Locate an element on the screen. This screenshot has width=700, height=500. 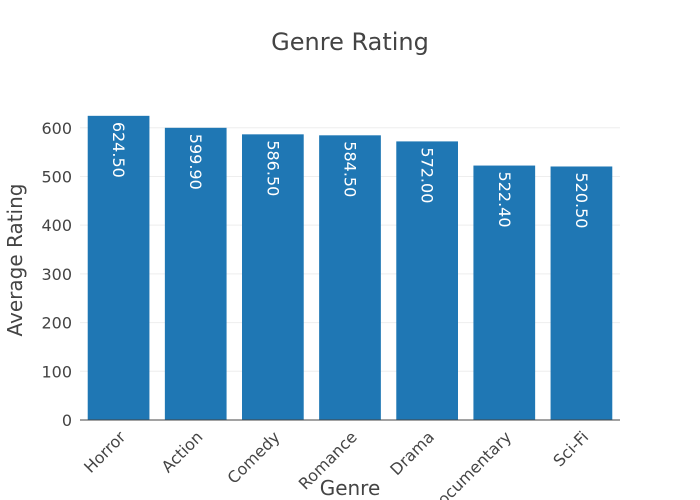
x-tick-label: Drama is located at coordinates (412, 453).